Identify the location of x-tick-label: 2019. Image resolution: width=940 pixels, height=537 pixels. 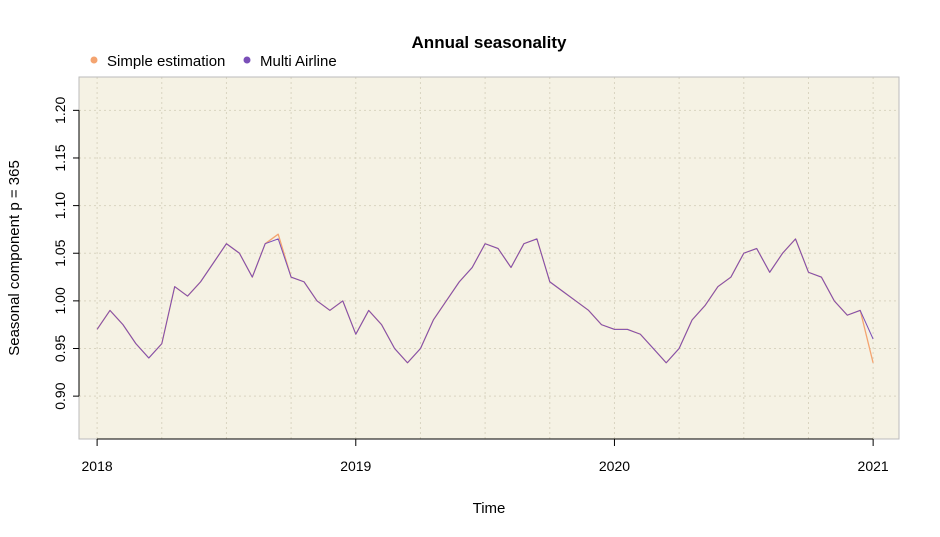
(355, 466).